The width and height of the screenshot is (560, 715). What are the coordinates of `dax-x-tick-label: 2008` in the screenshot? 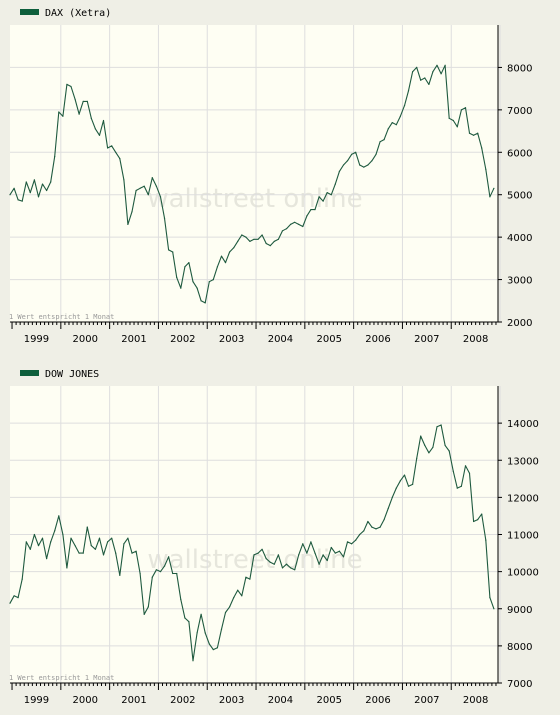 It's located at (475, 339).